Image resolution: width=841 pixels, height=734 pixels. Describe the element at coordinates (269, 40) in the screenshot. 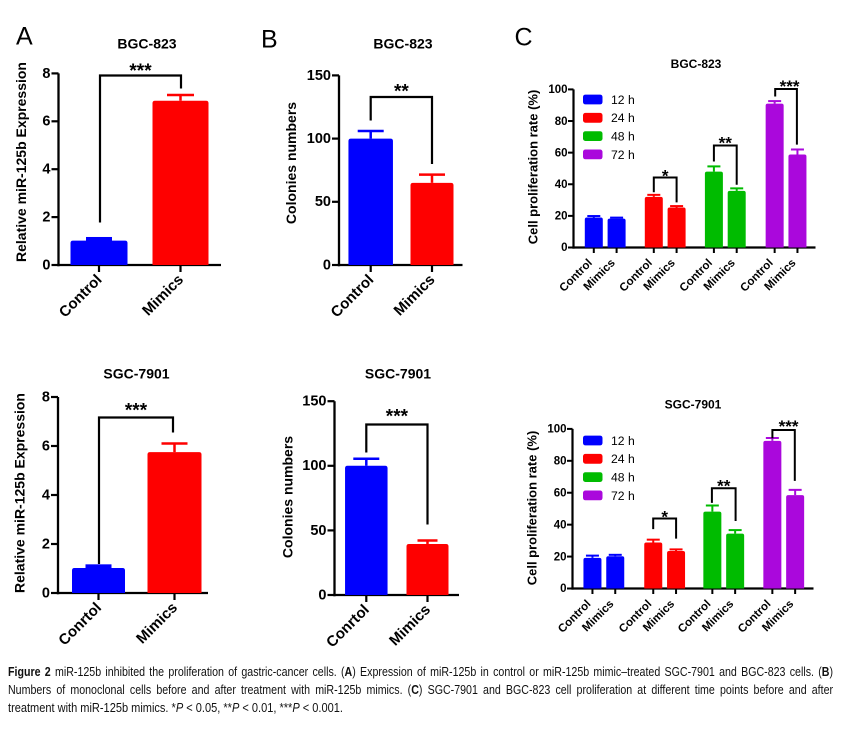

I see `svg-text: B` at that location.